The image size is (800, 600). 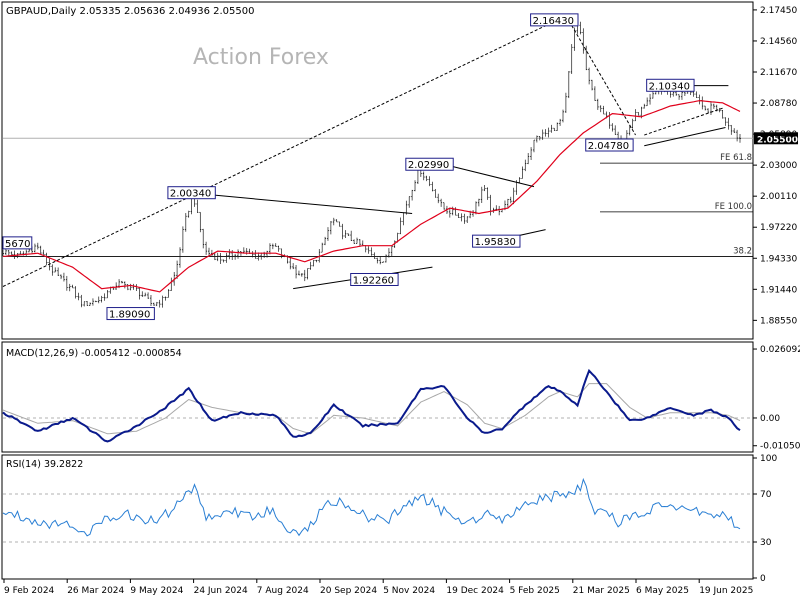 What do you see at coordinates (475, 591) in the screenshot?
I see `x-tick-label: 19 Dec 2024` at bounding box center [475, 591].